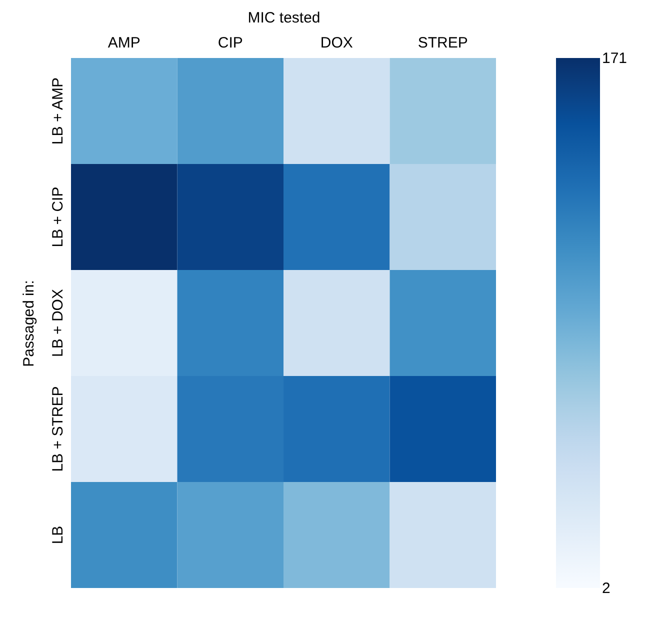  I want to click on y-axis-title: Passaged in:, so click(29, 323).